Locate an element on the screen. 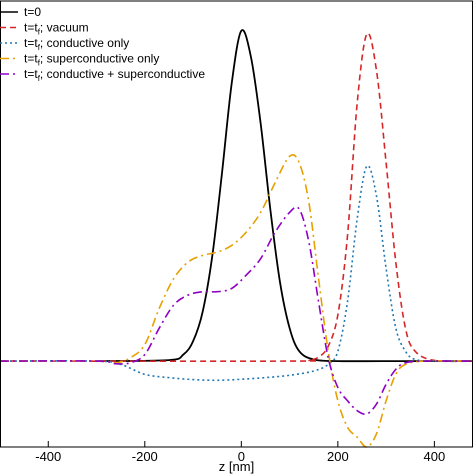  legend-label-2: t=tf; vacuum is located at coordinates (56, 29).